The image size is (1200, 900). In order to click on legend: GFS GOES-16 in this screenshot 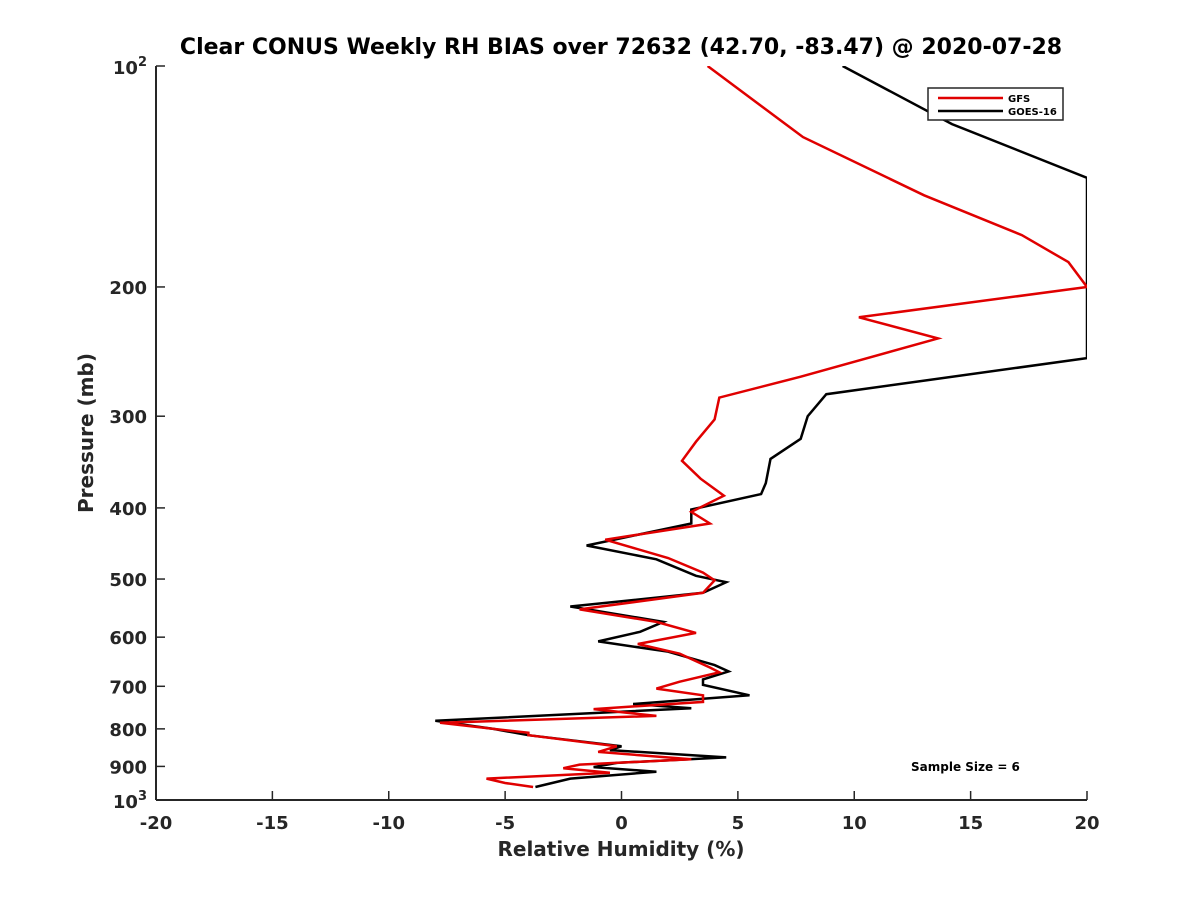, I will do `click(995, 104)`.